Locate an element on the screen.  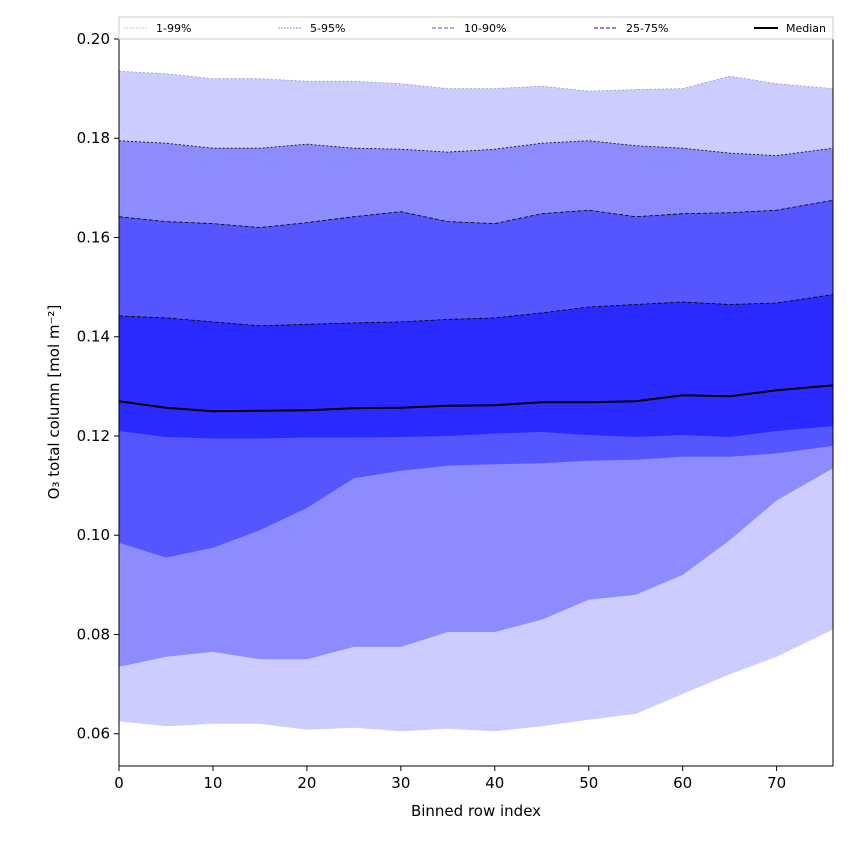
x-tick-label: 50 is located at coordinates (588, 783).